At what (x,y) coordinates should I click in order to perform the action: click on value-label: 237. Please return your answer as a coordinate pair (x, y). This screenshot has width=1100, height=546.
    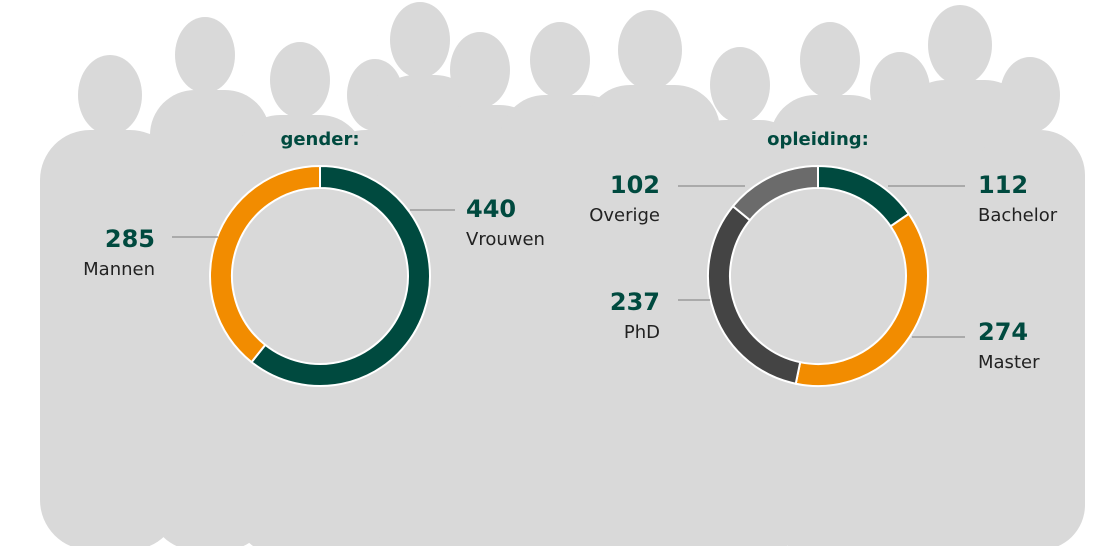
    Looking at the image, I should click on (635, 302).